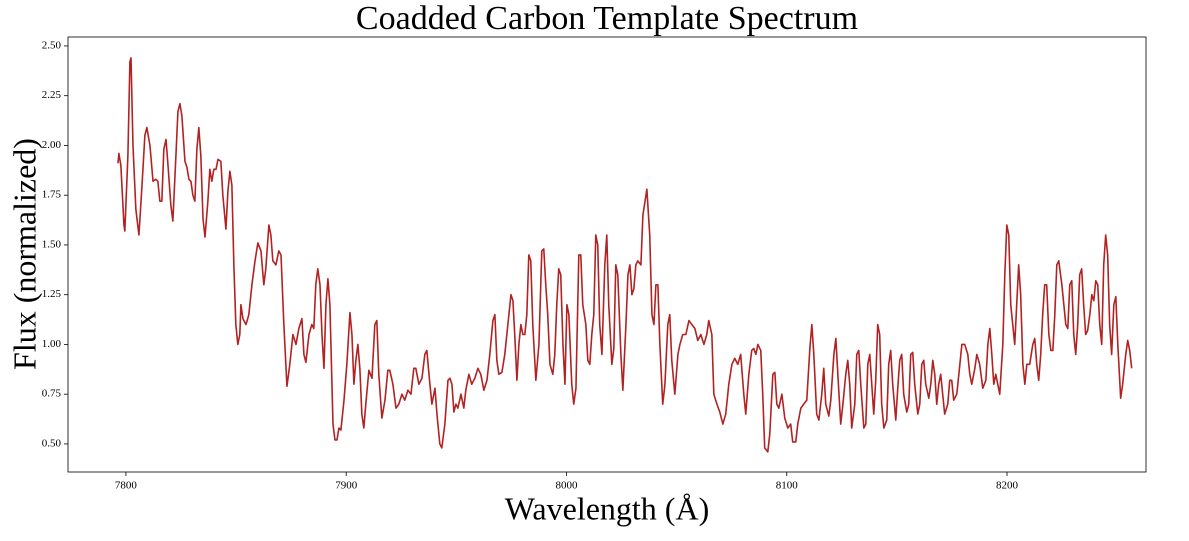  Describe the element at coordinates (1007, 486) in the screenshot. I see `x-tick-label: 8200` at that location.